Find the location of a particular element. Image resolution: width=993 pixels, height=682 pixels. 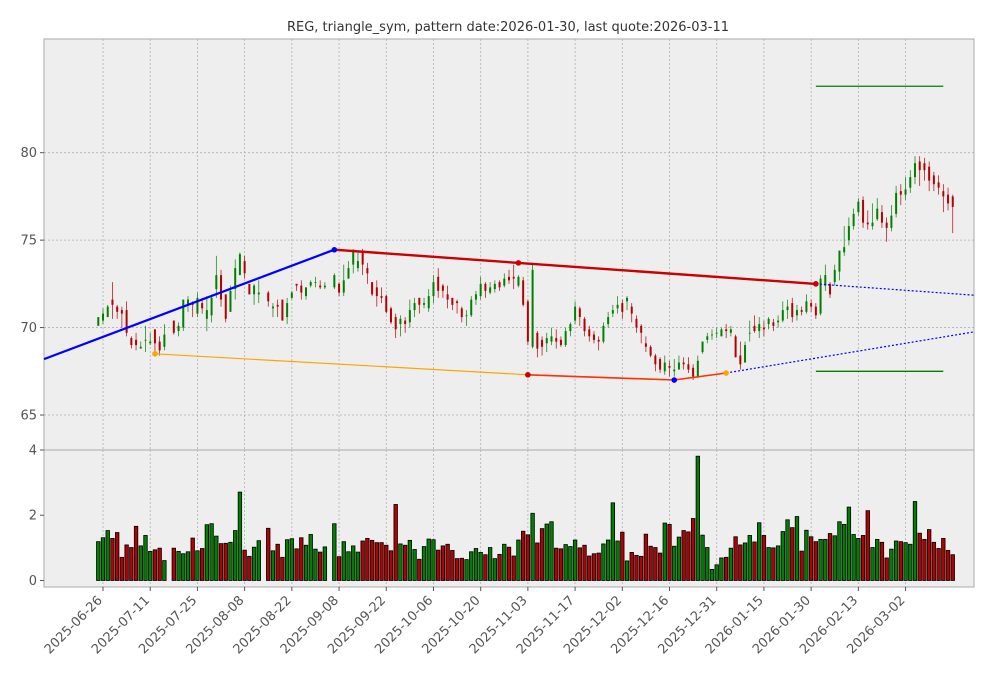

pivot-marker-blue is located at coordinates (334, 249).